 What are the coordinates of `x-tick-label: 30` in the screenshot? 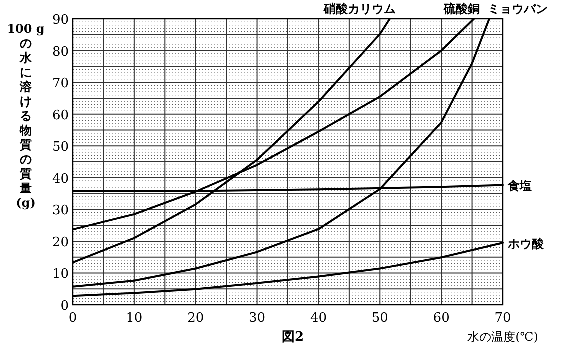 It's located at (257, 318).